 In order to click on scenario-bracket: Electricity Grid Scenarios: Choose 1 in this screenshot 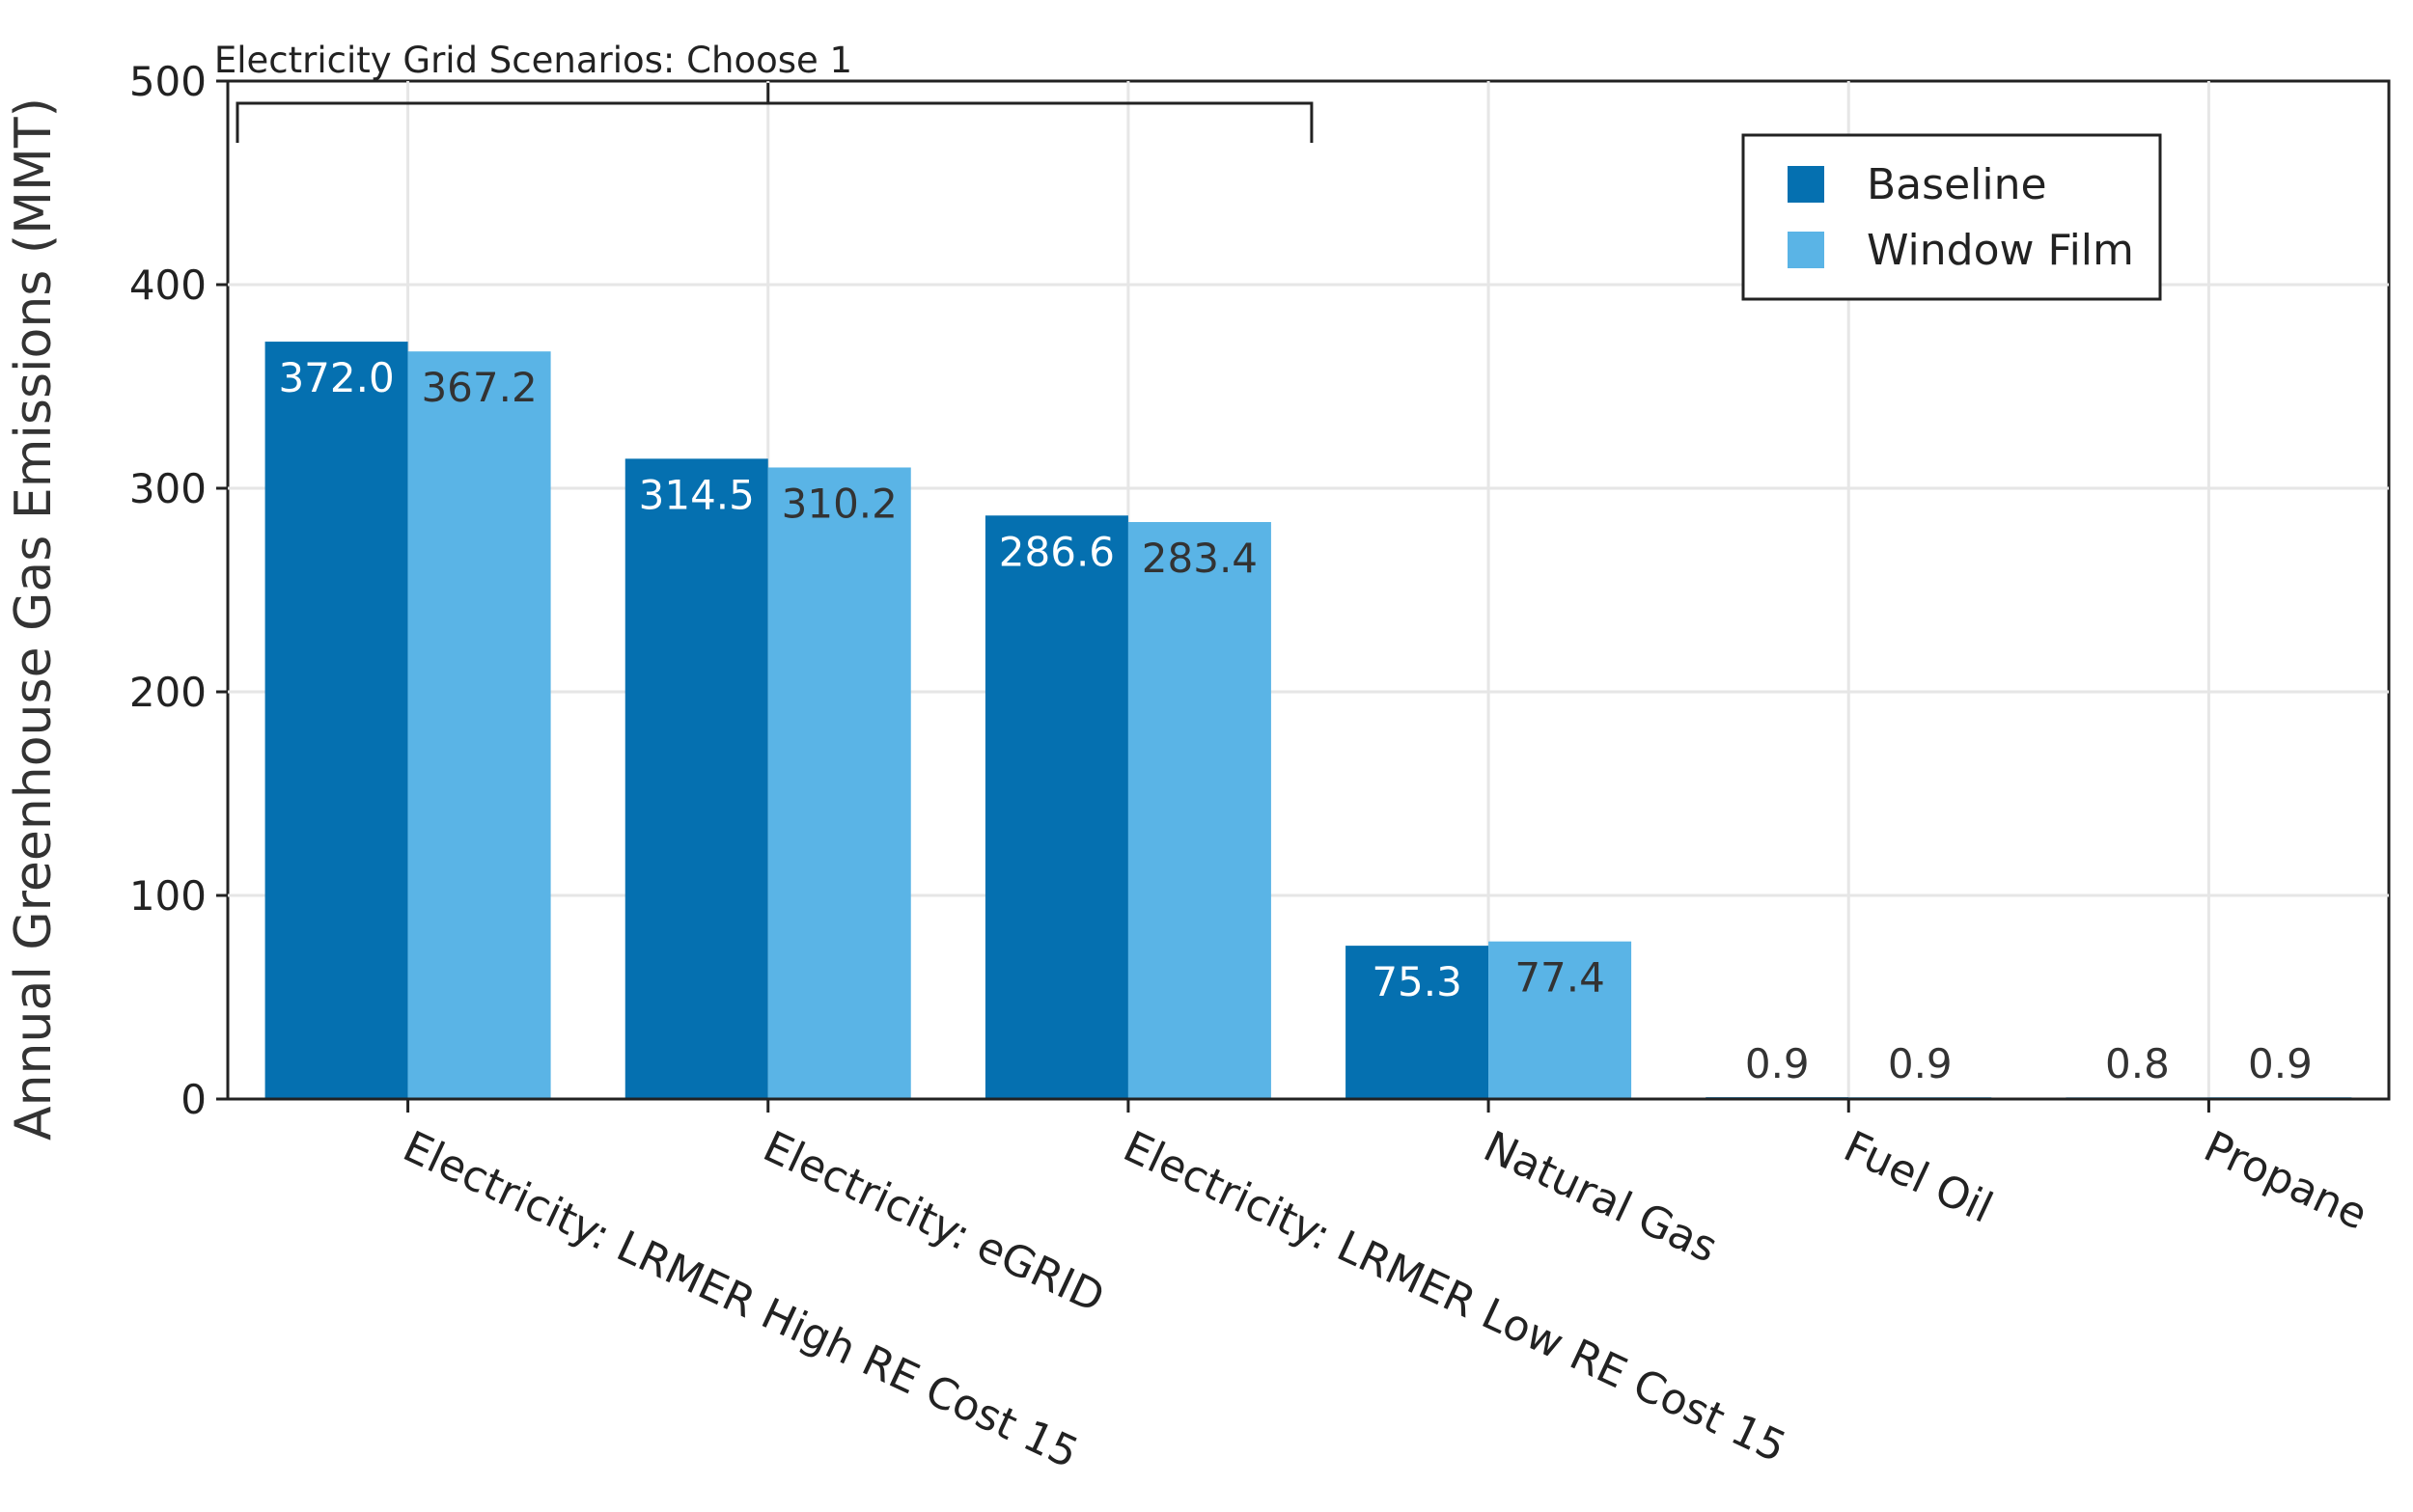, I will do `click(764, 91)`.